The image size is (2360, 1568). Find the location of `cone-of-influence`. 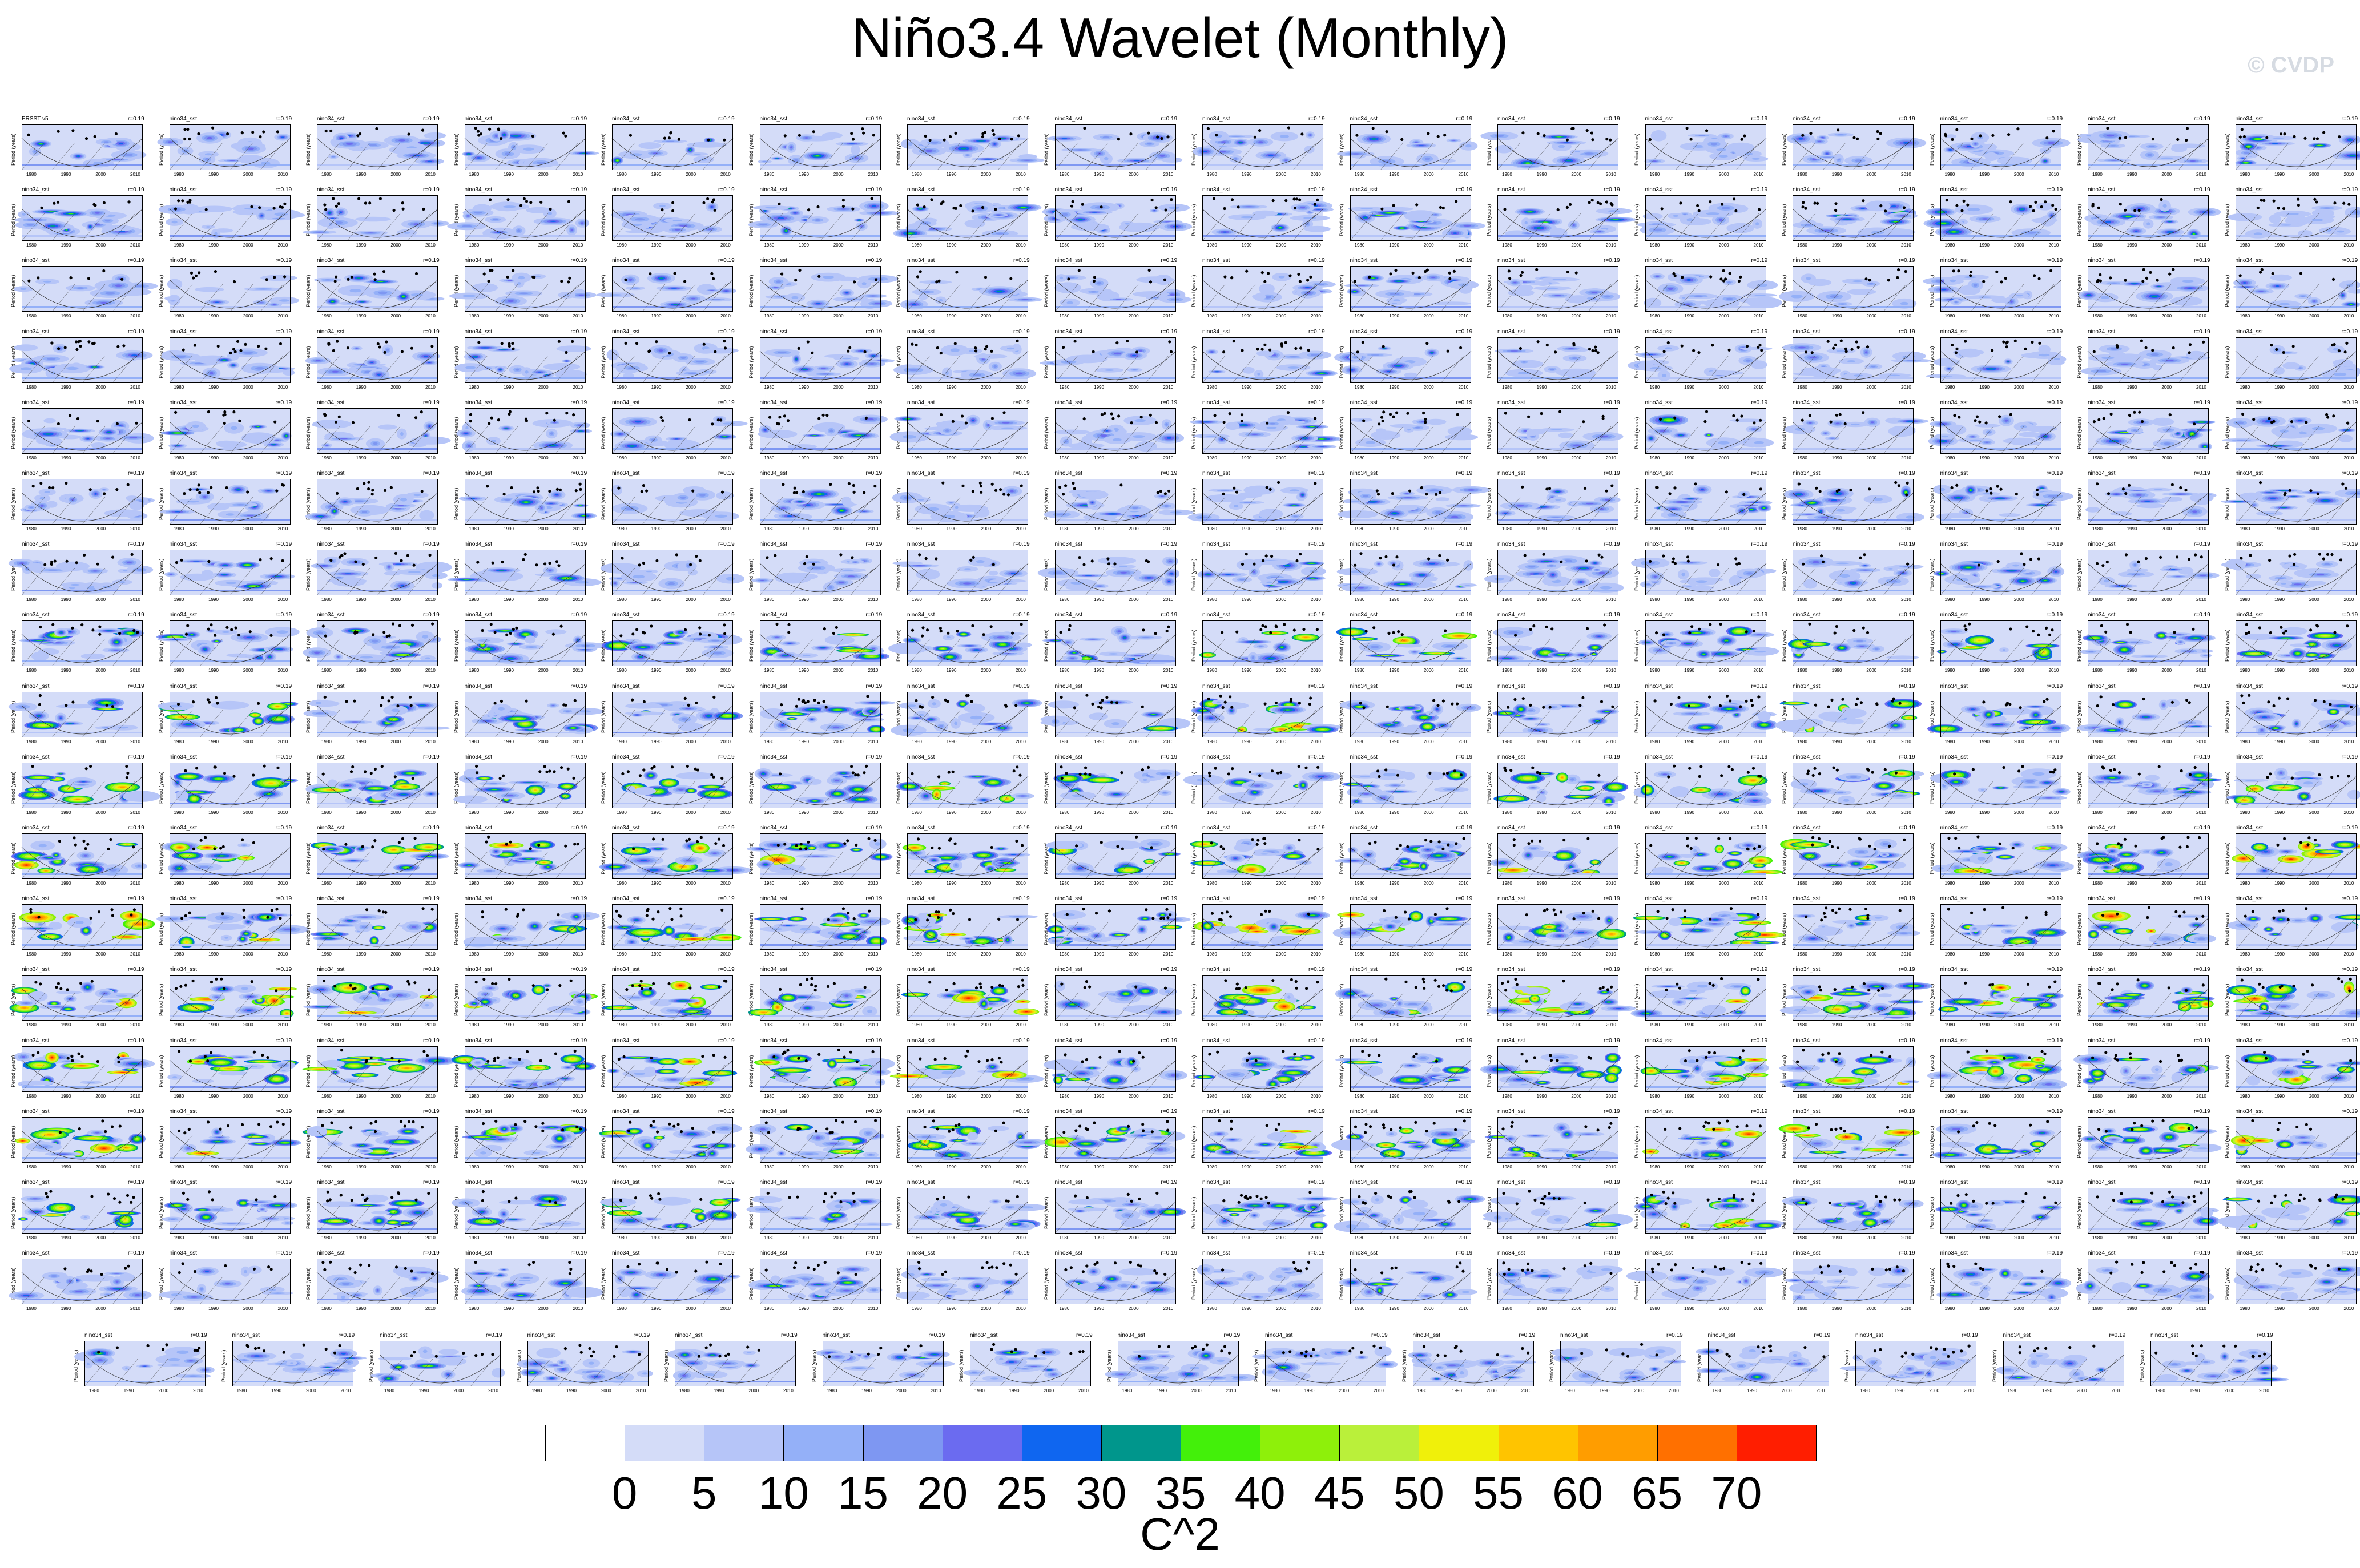

cone-of-influence is located at coordinates (968, 152).